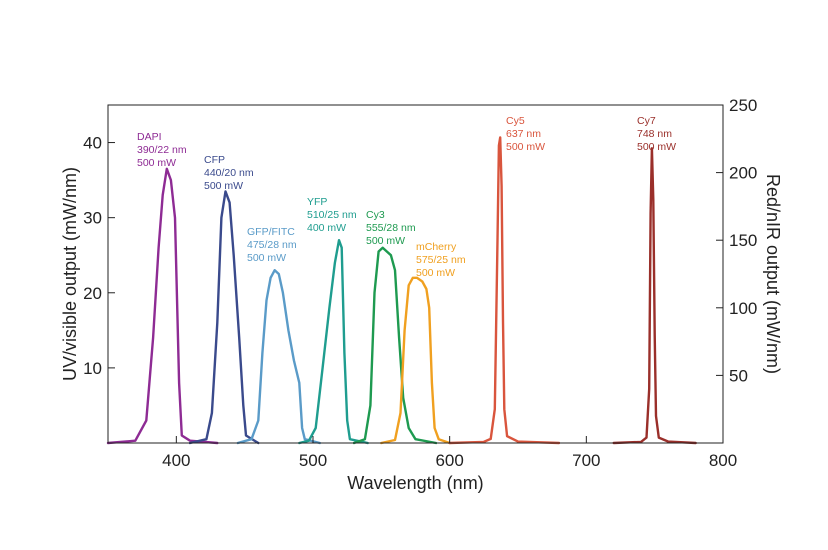 Image resolution: width=828 pixels, height=550 pixels. Describe the element at coordinates (313, 460) in the screenshot. I see `x-tick-label: 500` at that location.